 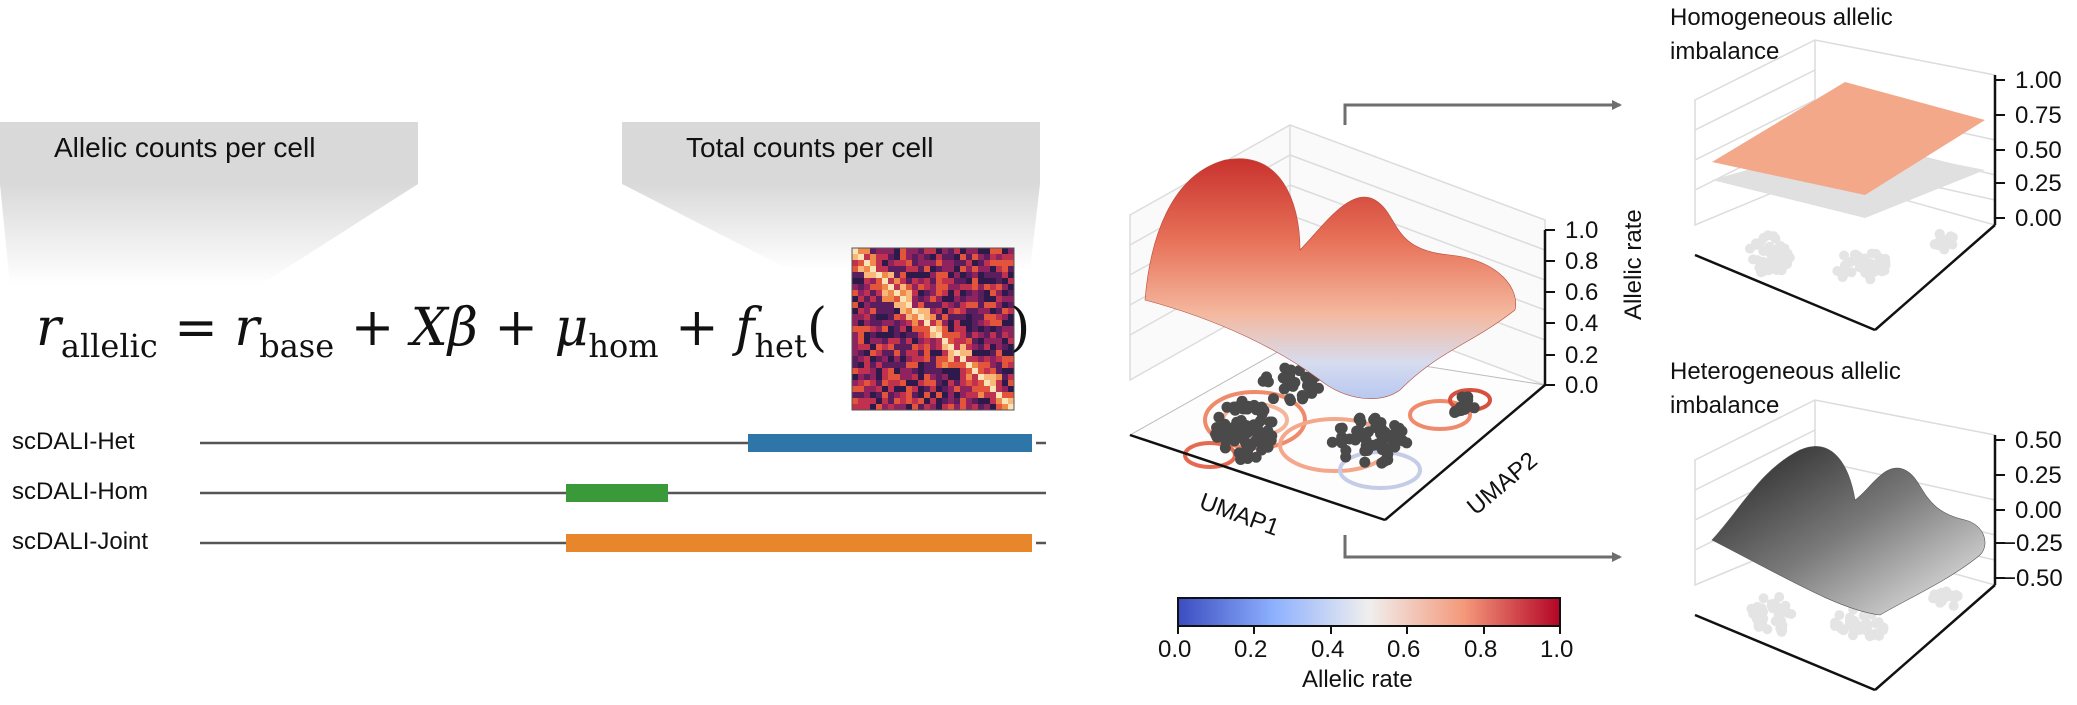 I want to click on eq-base-sub: base, so click(x=297, y=346).